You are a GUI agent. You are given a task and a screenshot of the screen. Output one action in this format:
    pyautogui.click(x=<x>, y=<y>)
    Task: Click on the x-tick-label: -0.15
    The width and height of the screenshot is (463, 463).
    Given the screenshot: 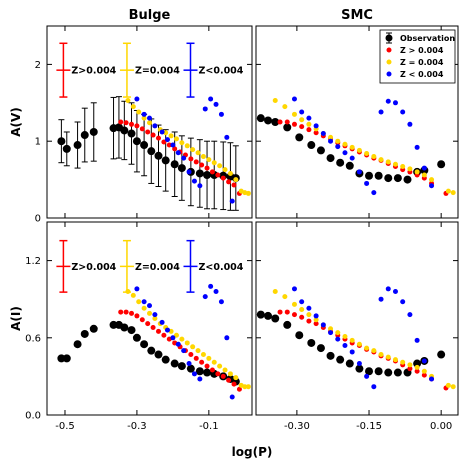 What is the action you would take?
    pyautogui.click(x=369, y=426)
    